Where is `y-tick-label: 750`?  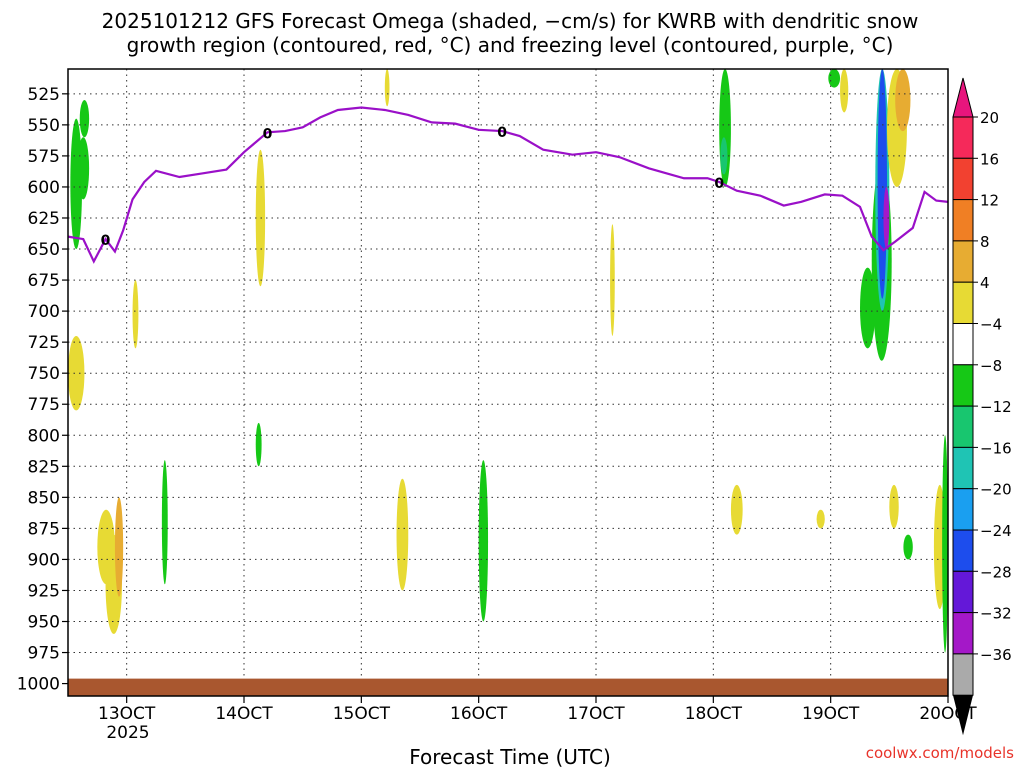
y-tick-label: 750 is located at coordinates (44, 374).